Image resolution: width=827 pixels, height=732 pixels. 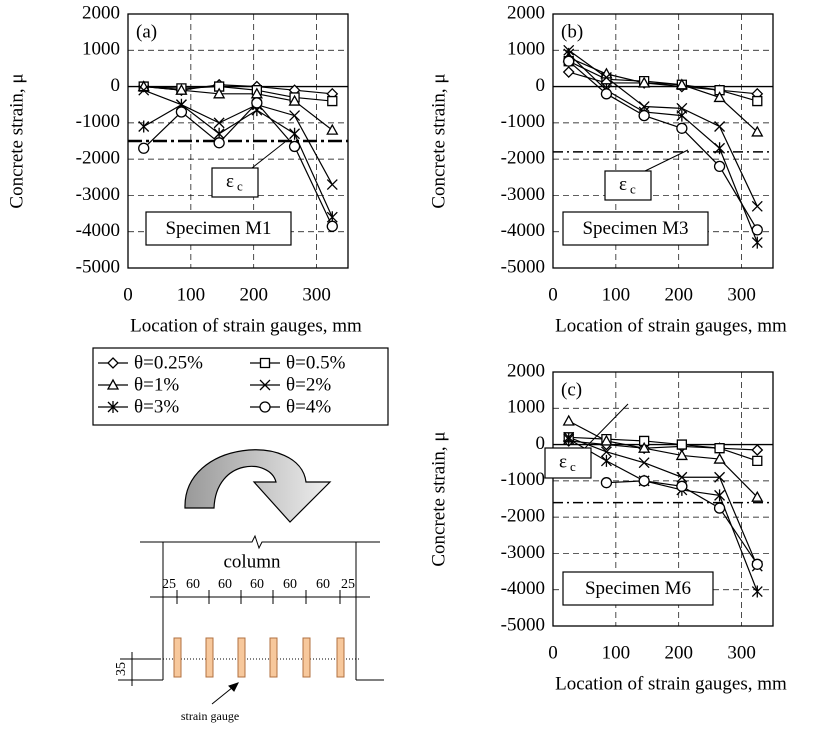 What do you see at coordinates (156, 384) in the screenshot?
I see `legend-label: θ=1%` at bounding box center [156, 384].